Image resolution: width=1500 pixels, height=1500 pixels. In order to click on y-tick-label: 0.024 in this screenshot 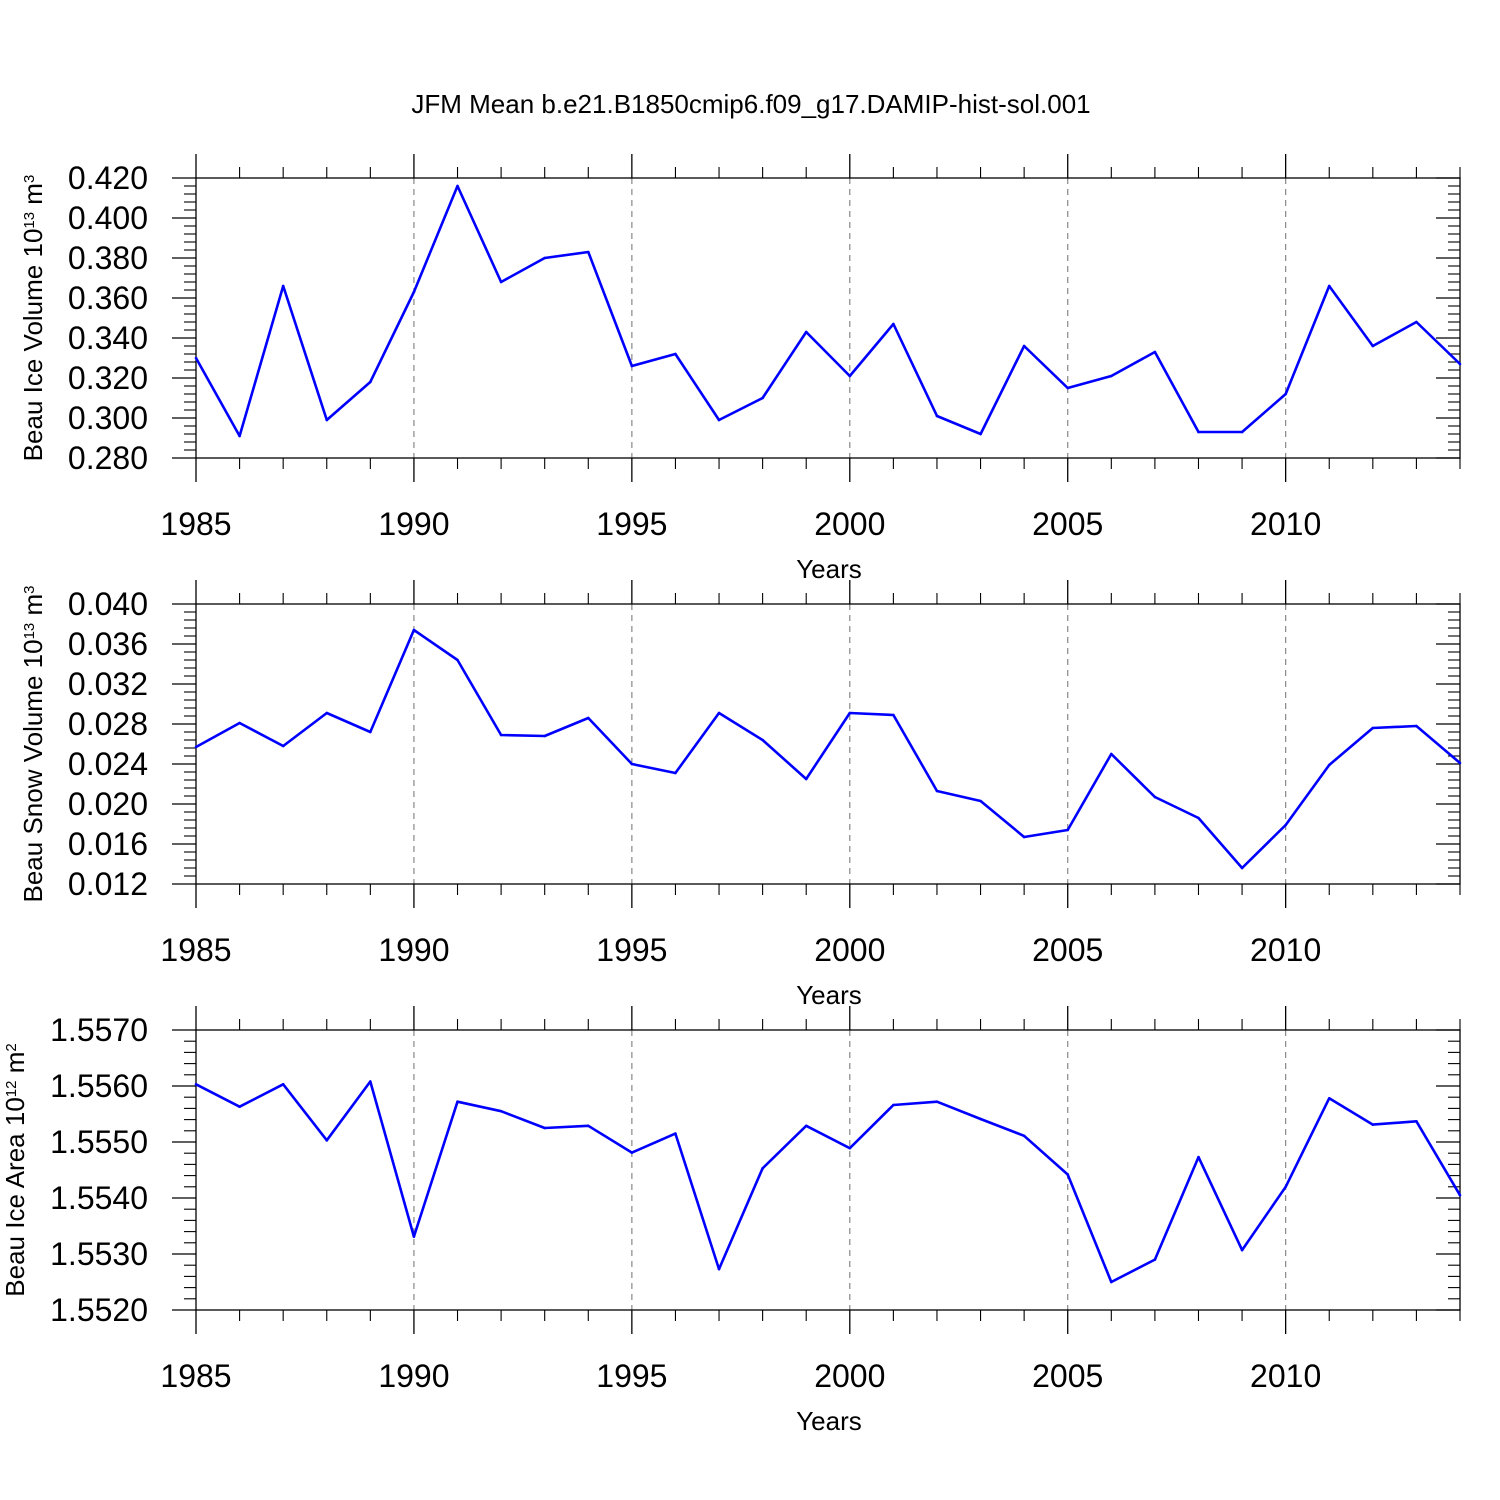, I will do `click(108, 764)`.